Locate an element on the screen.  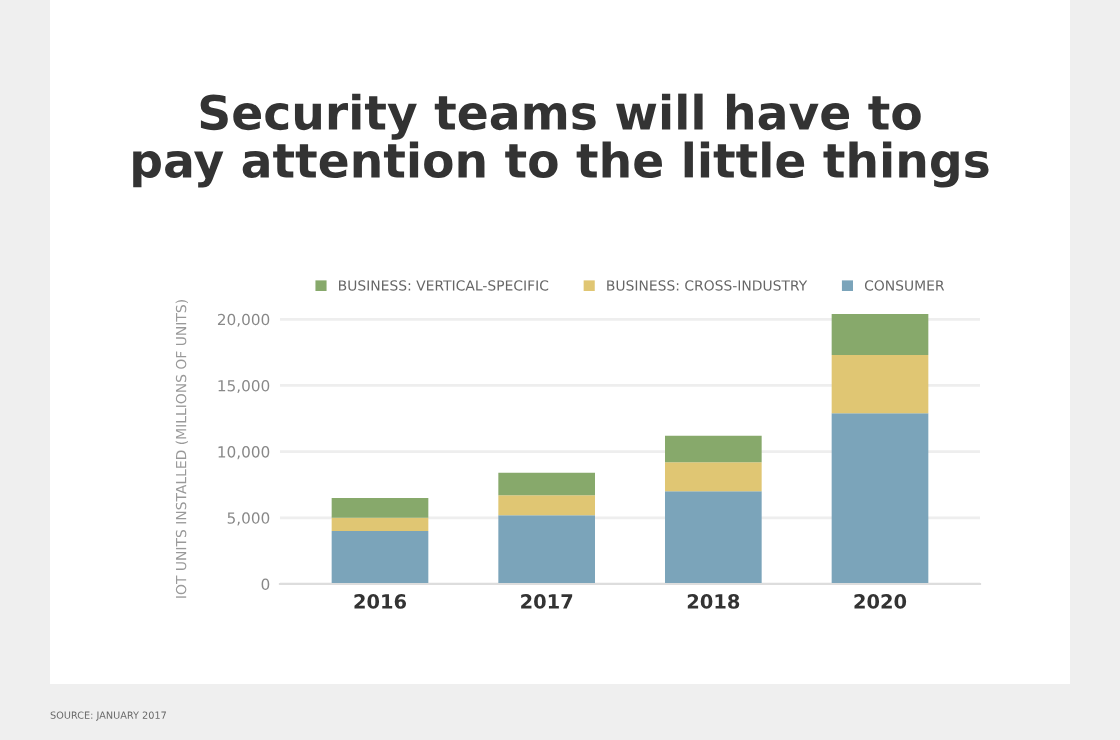
x-tick-label: 2017 is located at coordinates (547, 601).